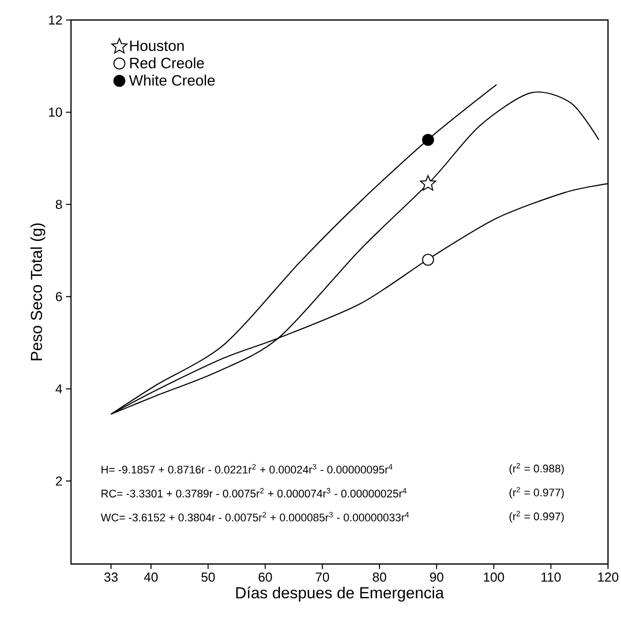 This screenshot has height=628, width=621. I want to click on annotation: (r$^{2}$ = 0.988), so click(537, 469).